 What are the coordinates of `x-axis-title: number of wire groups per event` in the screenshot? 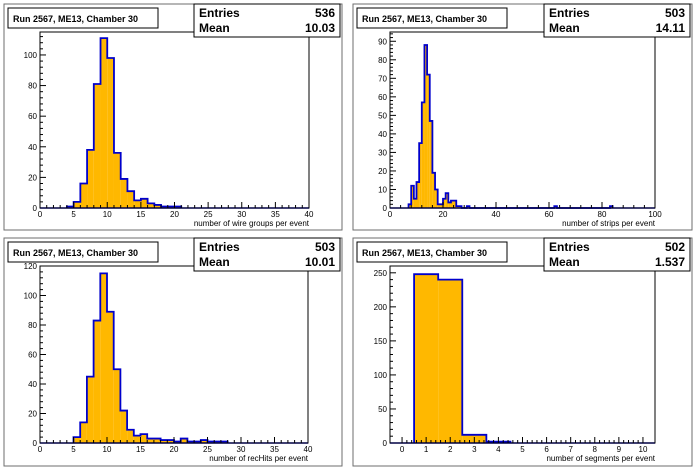 It's located at (252, 223).